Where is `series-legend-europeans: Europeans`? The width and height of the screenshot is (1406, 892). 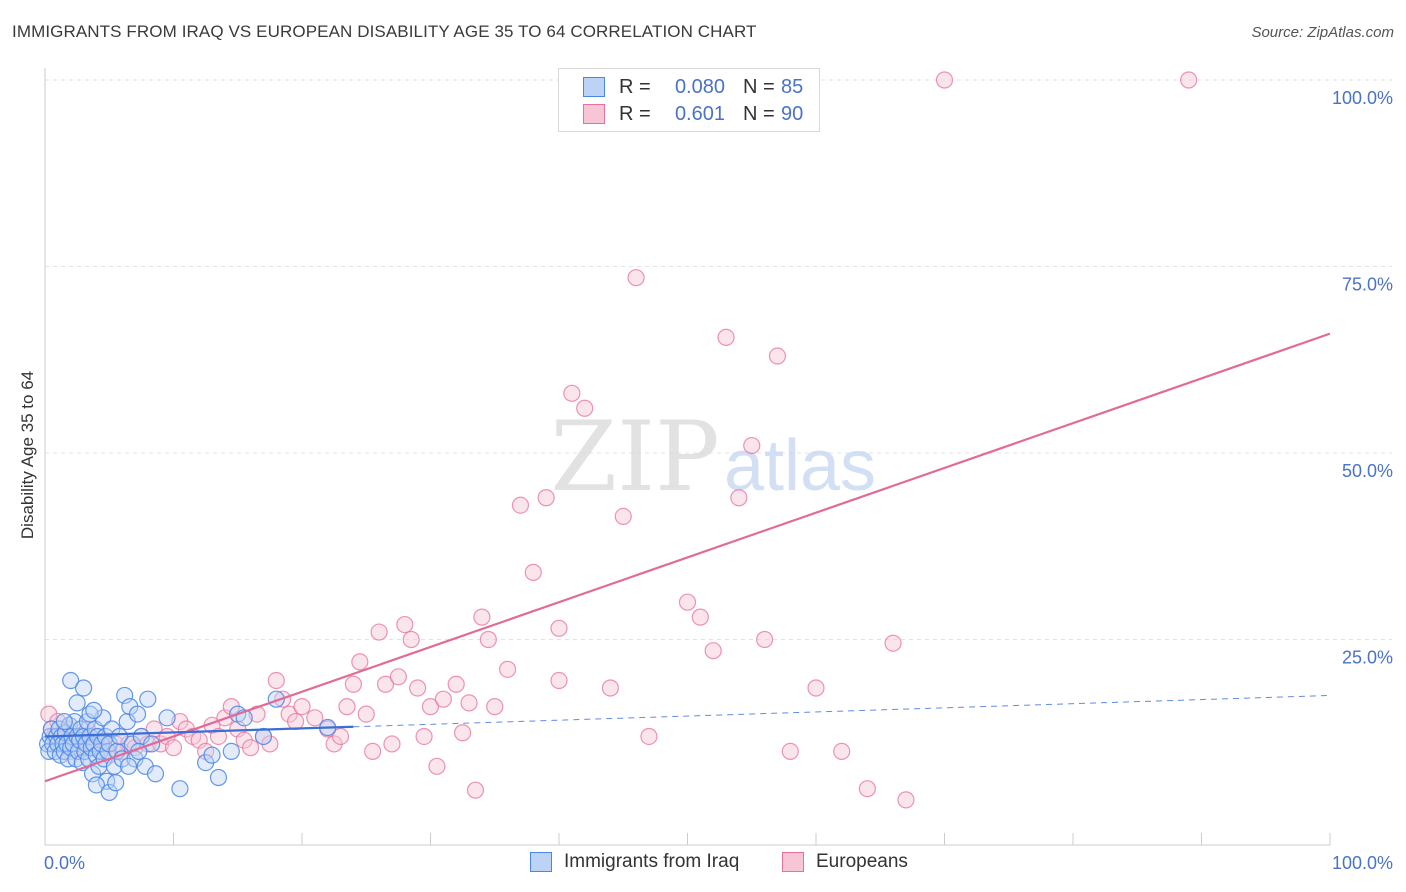 series-legend-europeans: Europeans is located at coordinates (845, 862).